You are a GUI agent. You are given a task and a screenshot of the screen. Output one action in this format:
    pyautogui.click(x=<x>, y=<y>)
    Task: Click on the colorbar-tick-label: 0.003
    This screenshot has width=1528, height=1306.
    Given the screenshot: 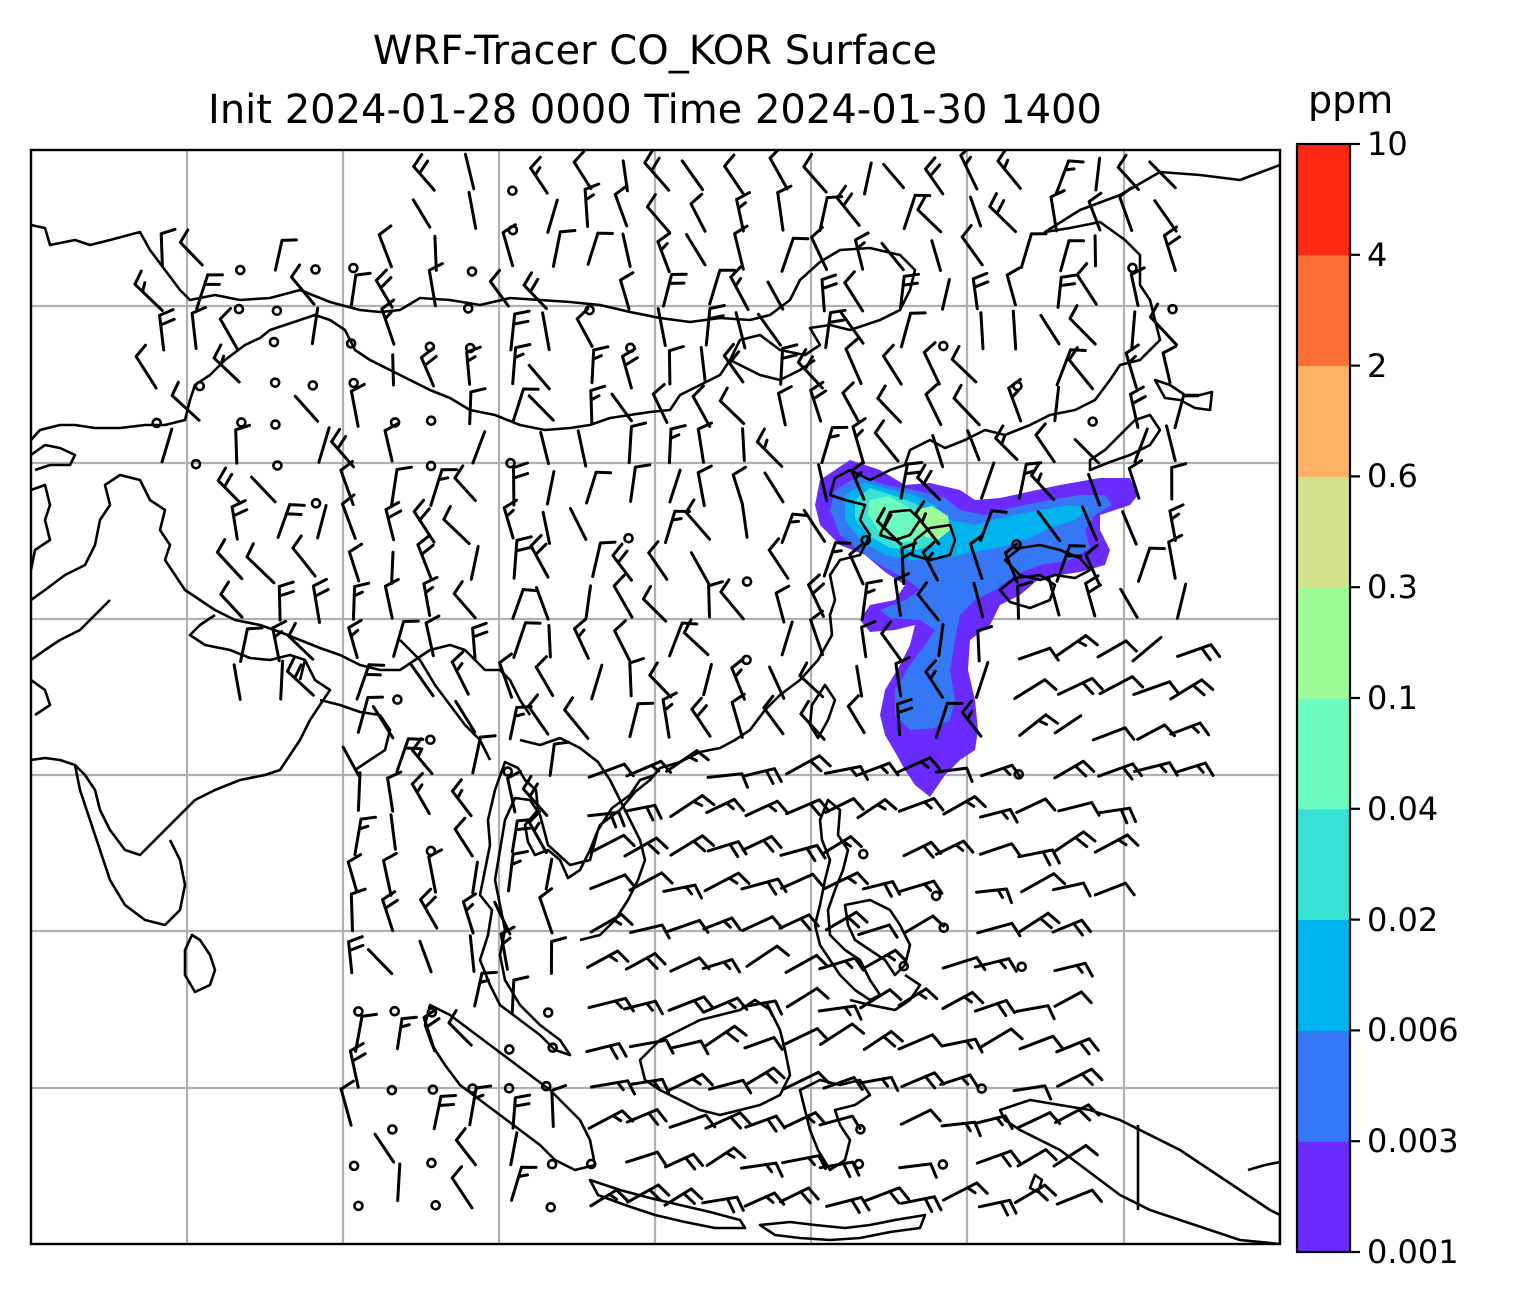 What is the action you would take?
    pyautogui.click(x=1413, y=1141)
    